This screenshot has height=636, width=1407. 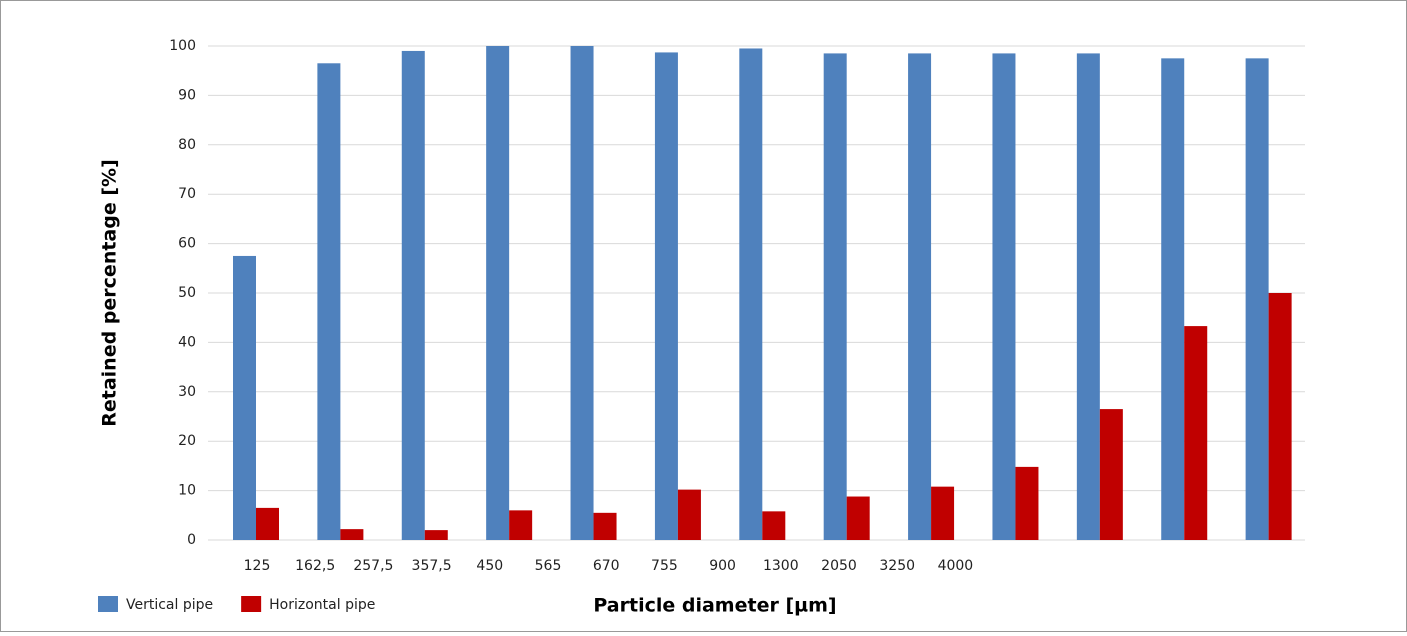 I want to click on y-tick-label: 10, so click(x=187, y=491).